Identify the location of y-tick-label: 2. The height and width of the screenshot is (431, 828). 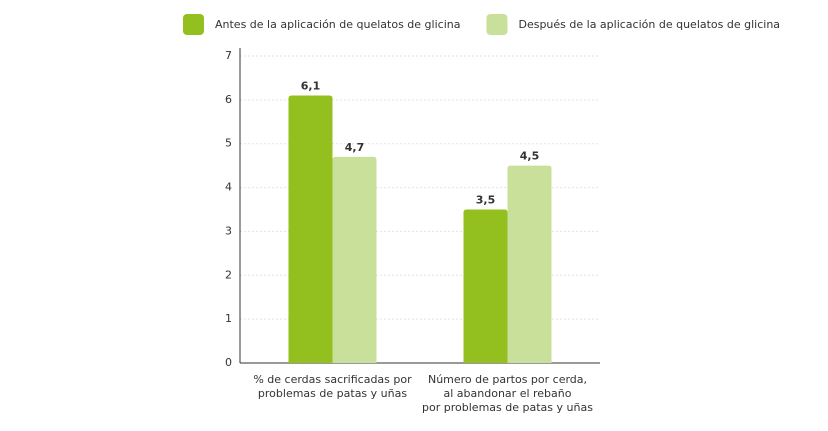
(228, 274).